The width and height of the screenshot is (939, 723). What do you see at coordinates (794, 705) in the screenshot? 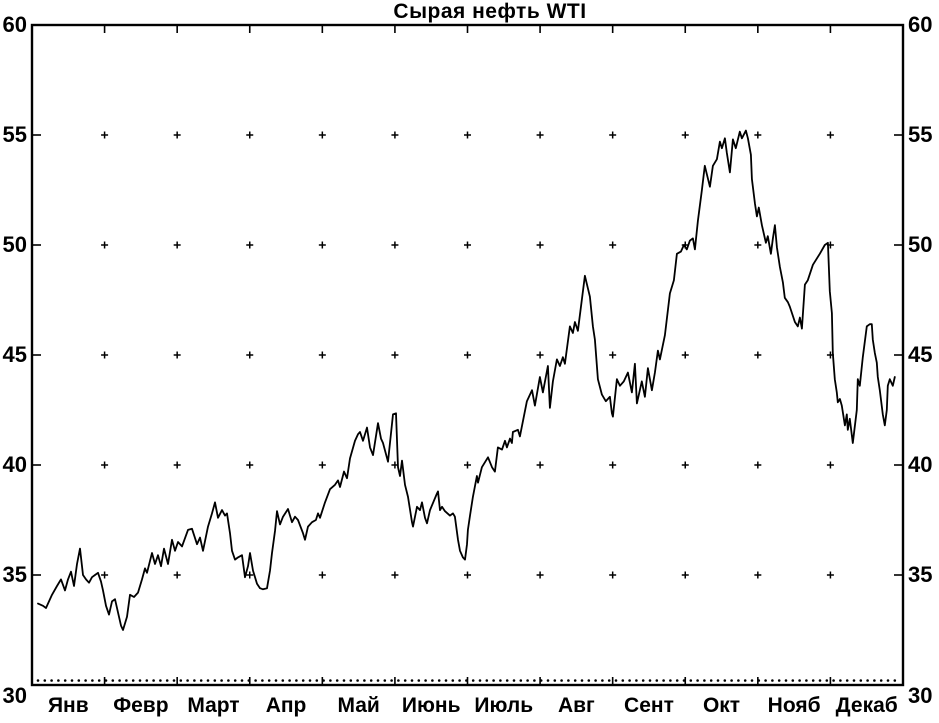
I see `month-label: Нояб` at bounding box center [794, 705].